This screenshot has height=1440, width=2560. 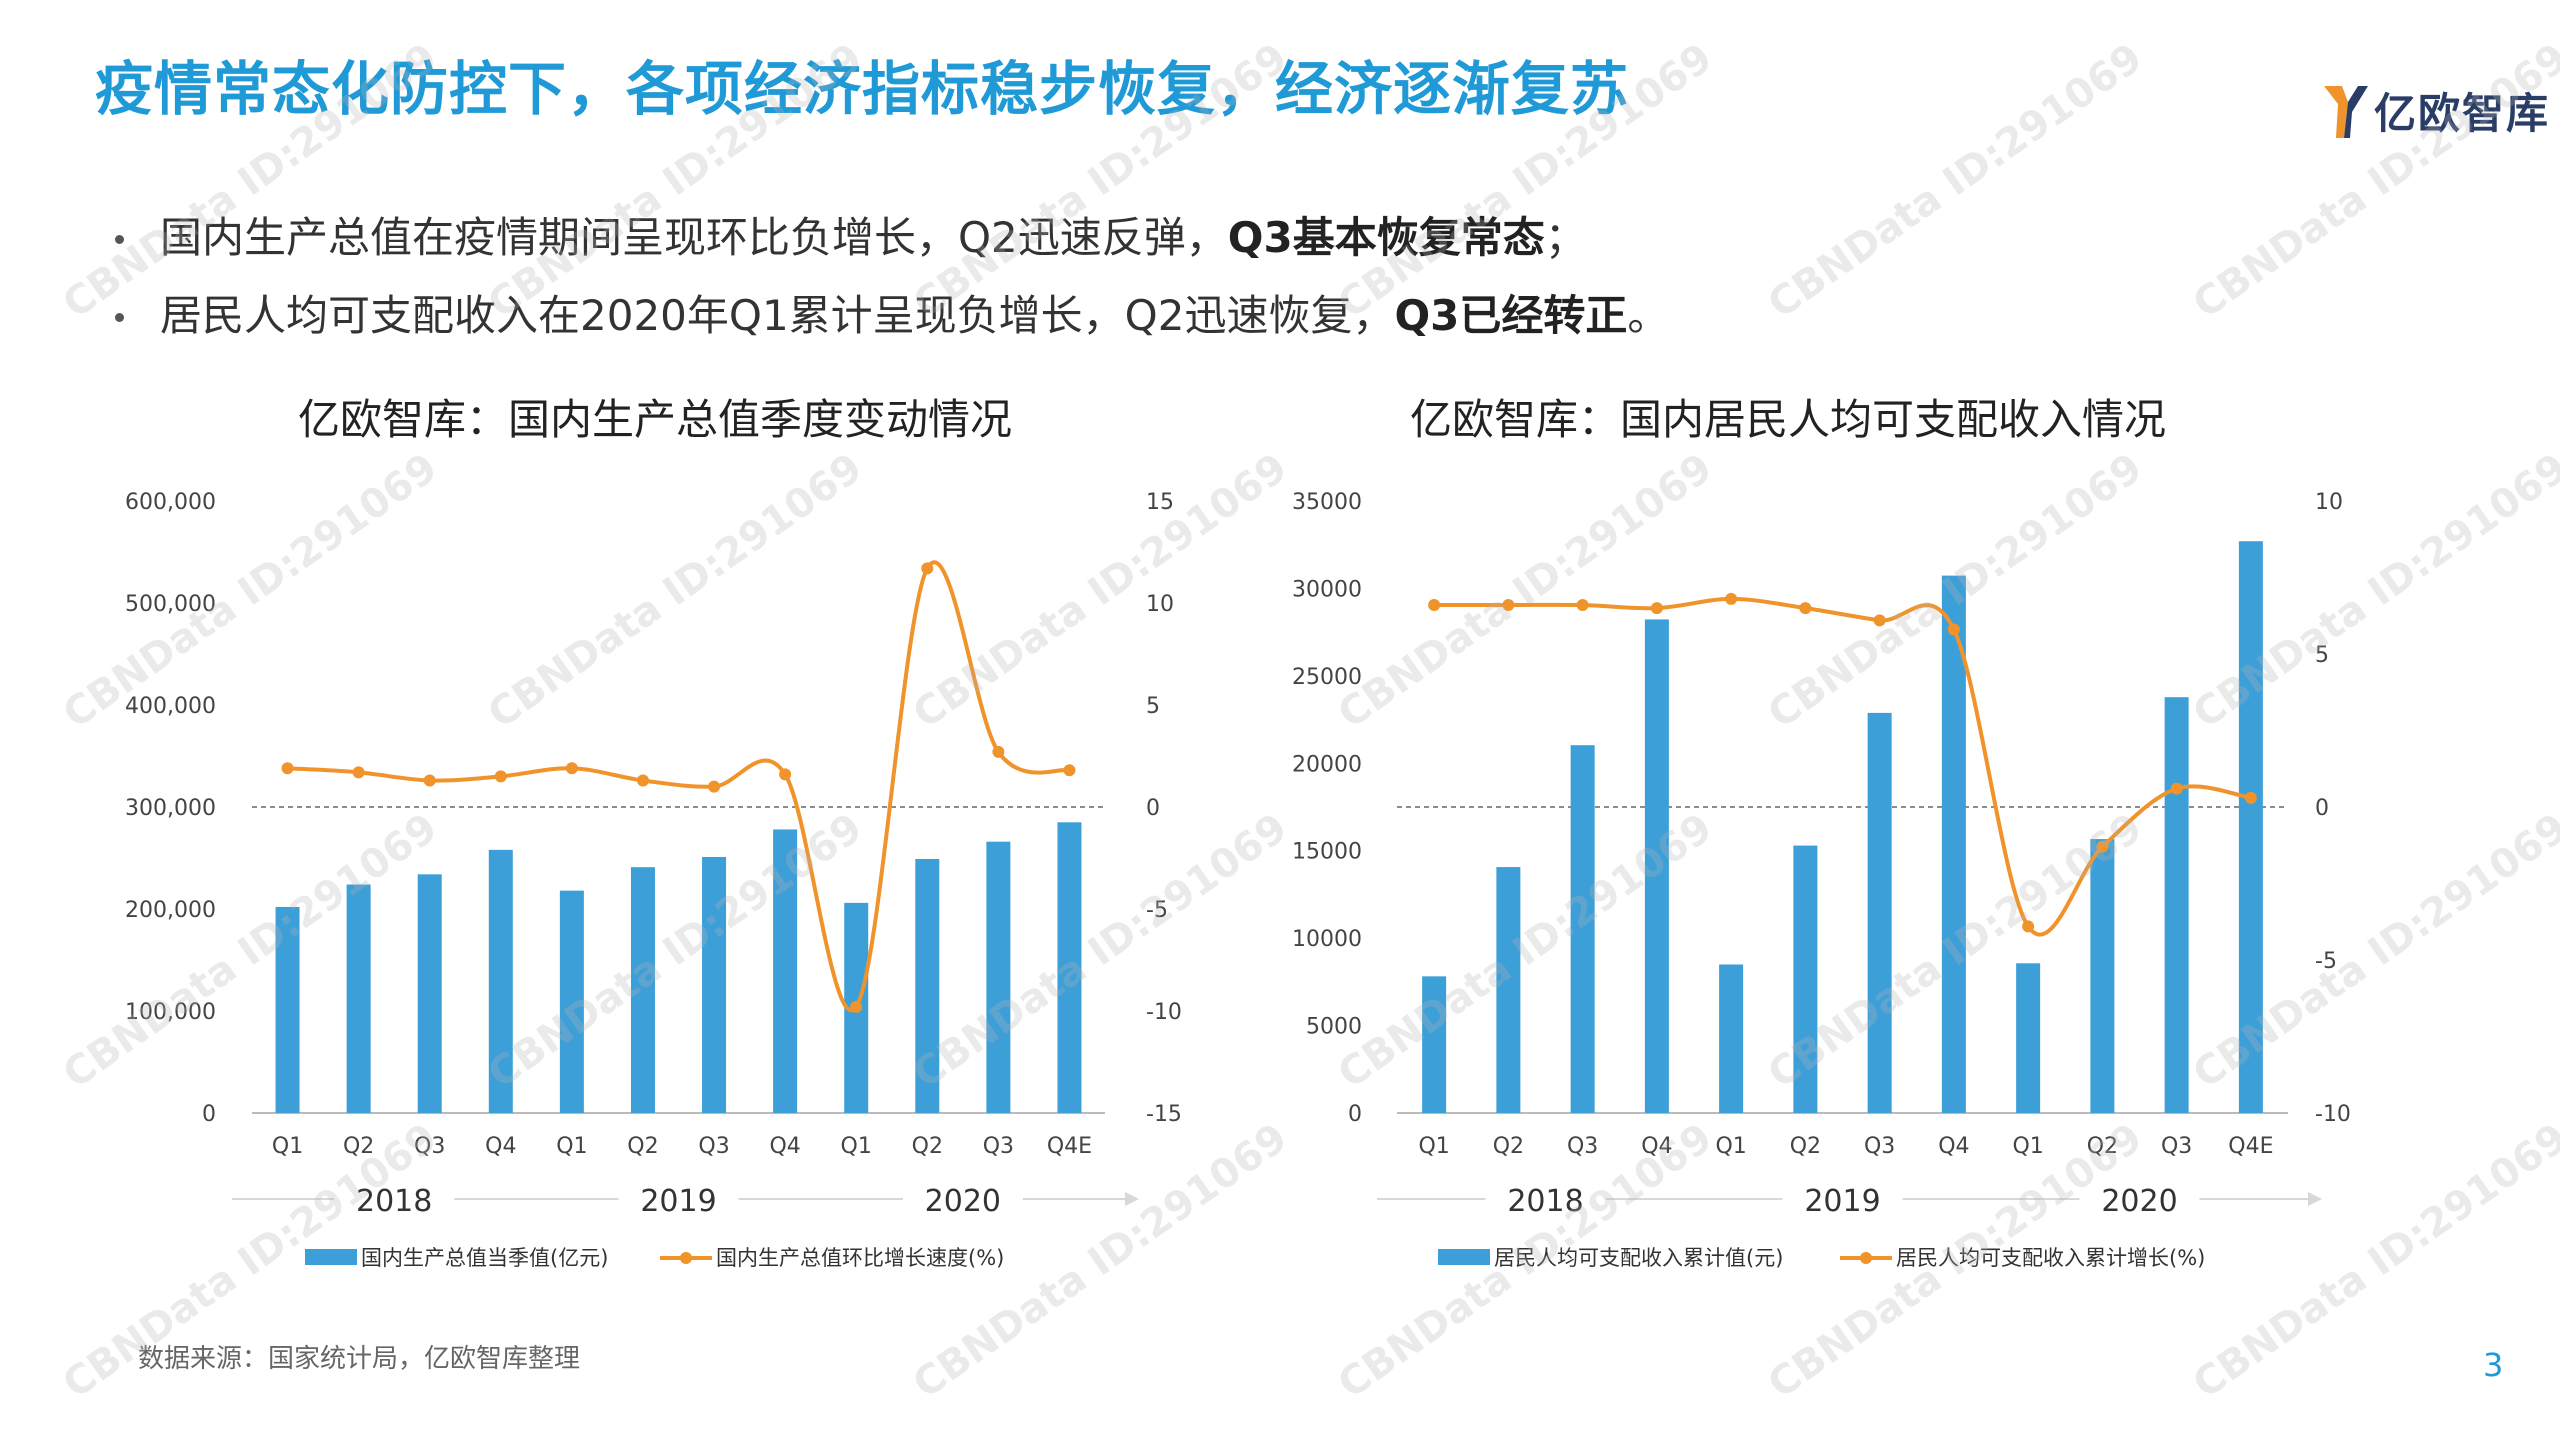 I want to click on page-title: 疫情常态化防控下，各项经济指标稳步恢复，经济逐渐复苏, so click(x=862, y=89).